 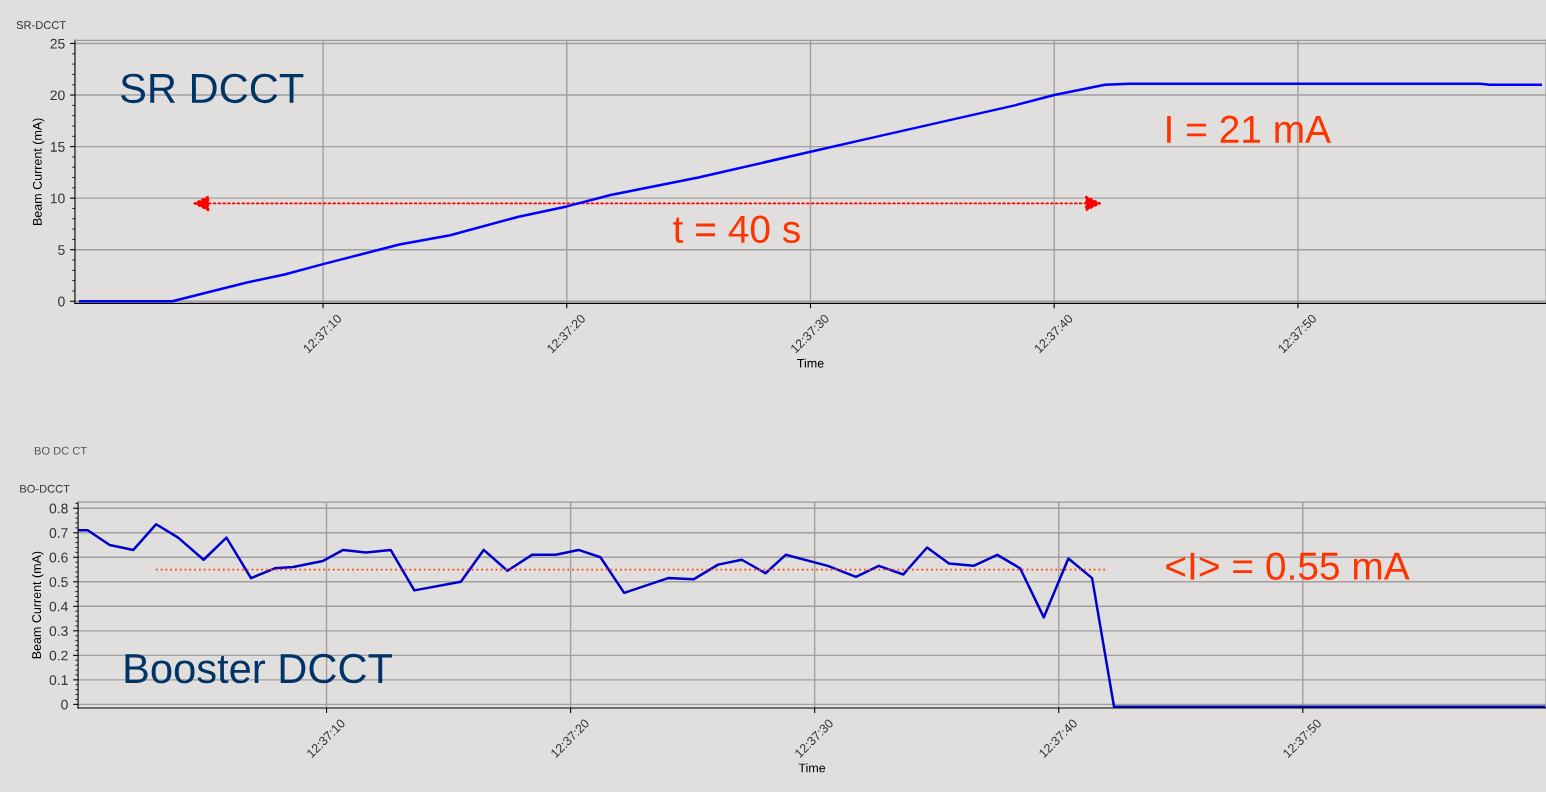 What do you see at coordinates (57, 147) in the screenshot?
I see `y-tick-label: 15` at bounding box center [57, 147].